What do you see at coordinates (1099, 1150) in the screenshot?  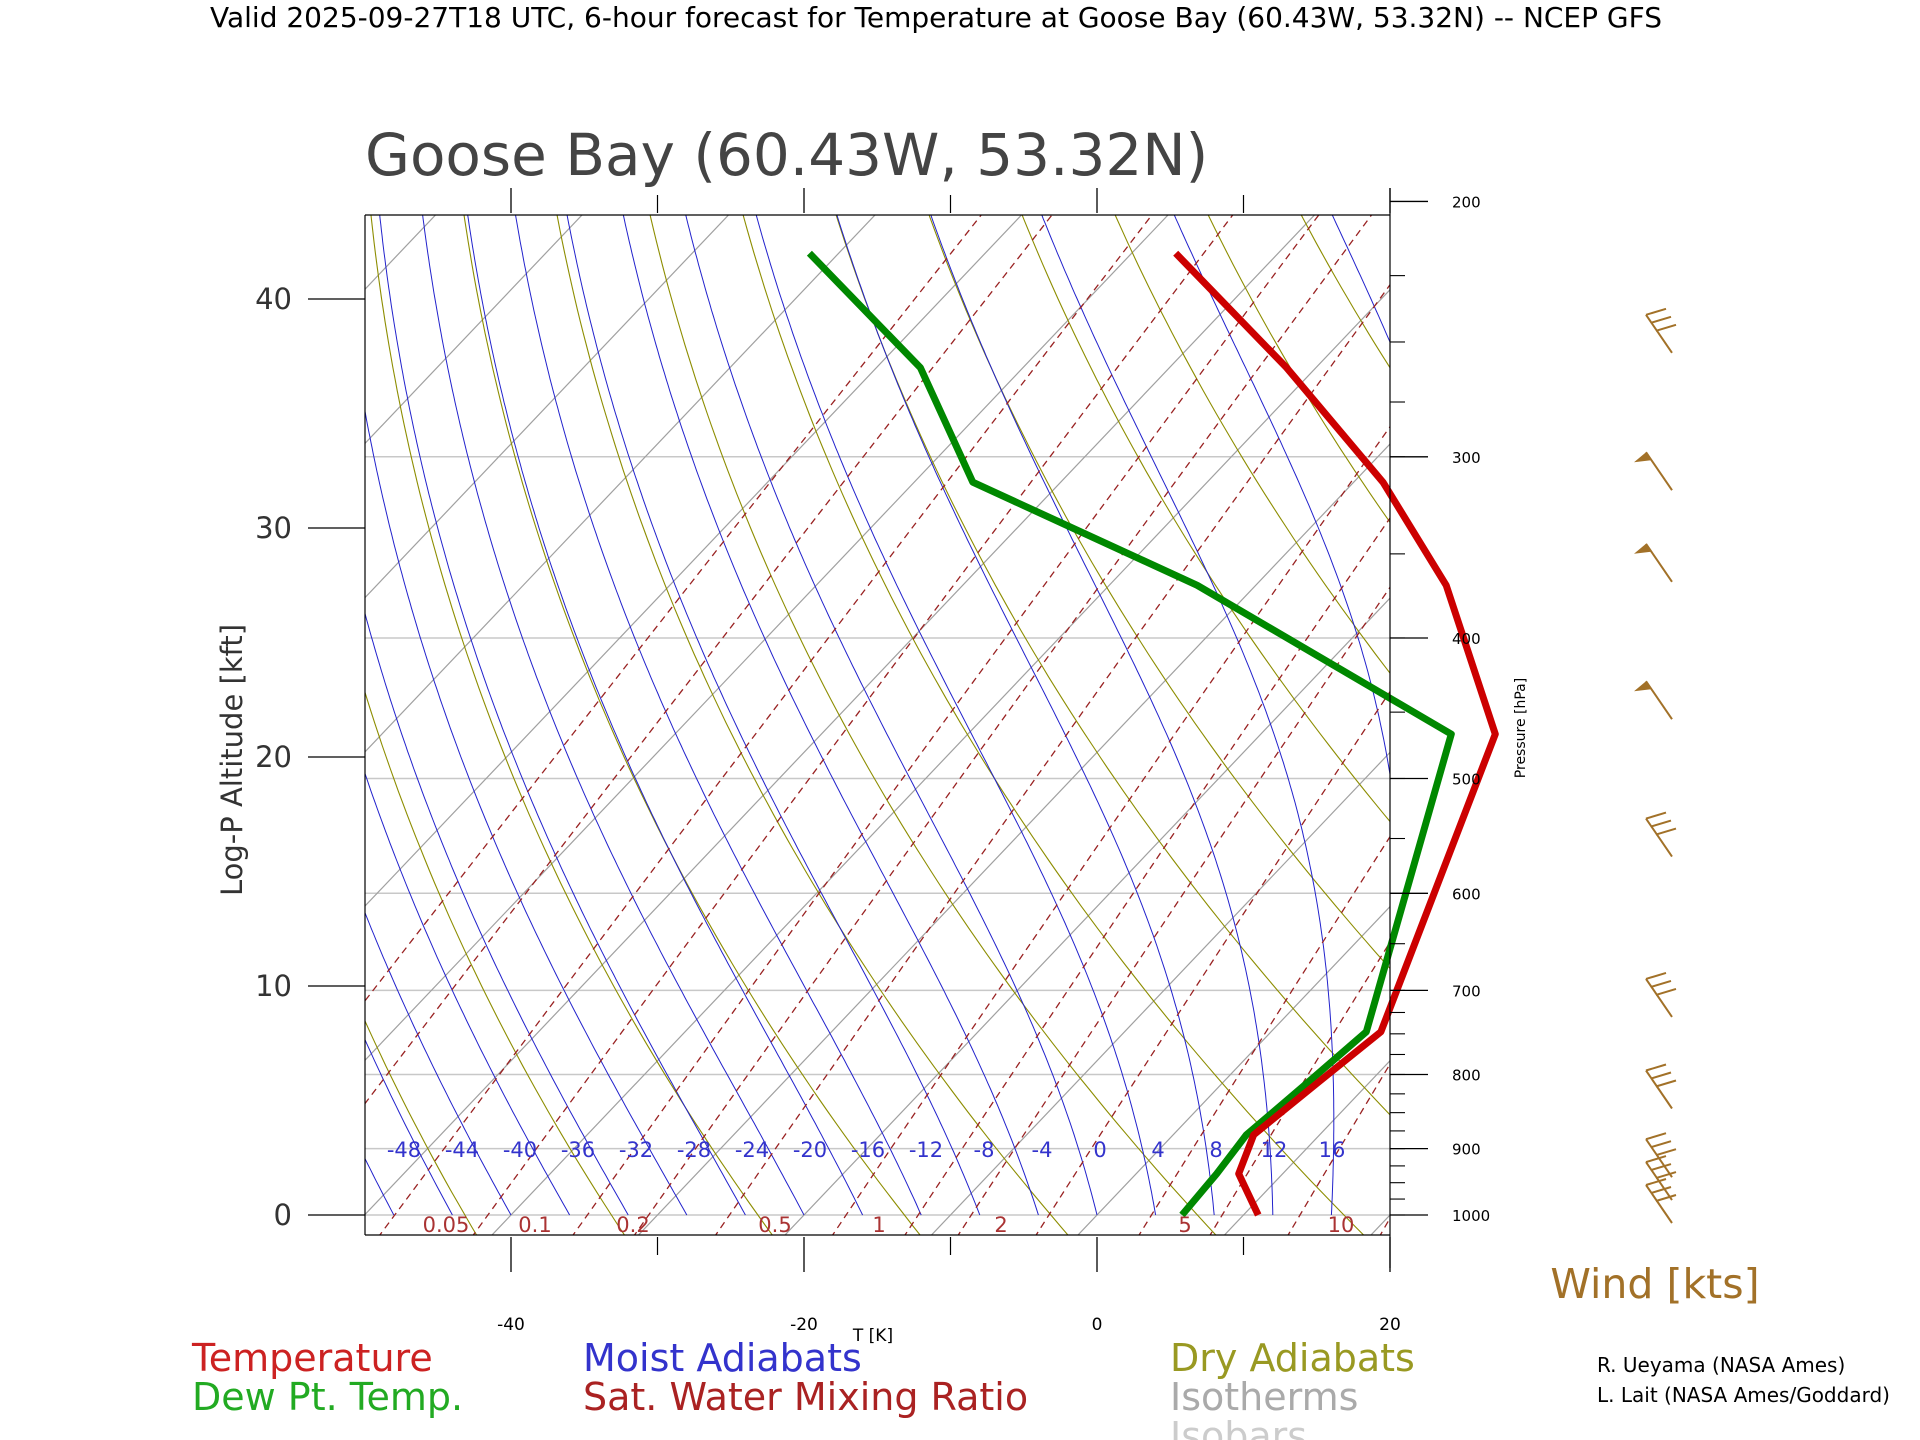 I see `isotherm-label: 0` at bounding box center [1099, 1150].